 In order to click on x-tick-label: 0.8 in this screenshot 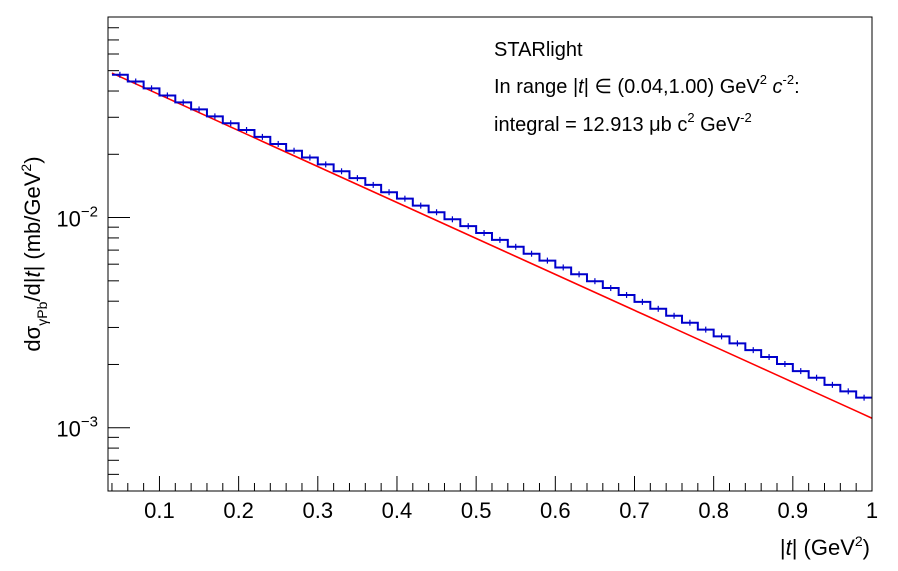, I will do `click(713, 510)`.